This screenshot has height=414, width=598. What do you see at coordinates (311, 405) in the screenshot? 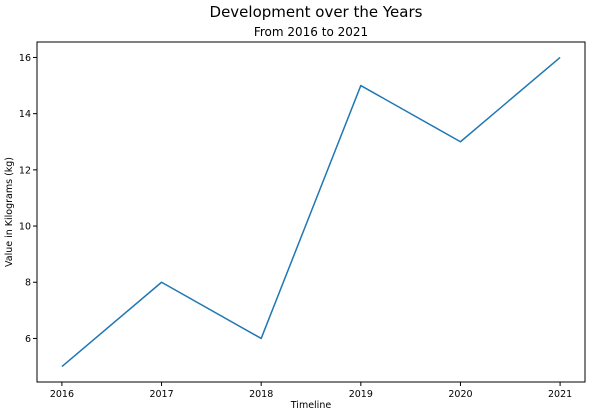
I see `x-axis-label: Timeline` at bounding box center [311, 405].